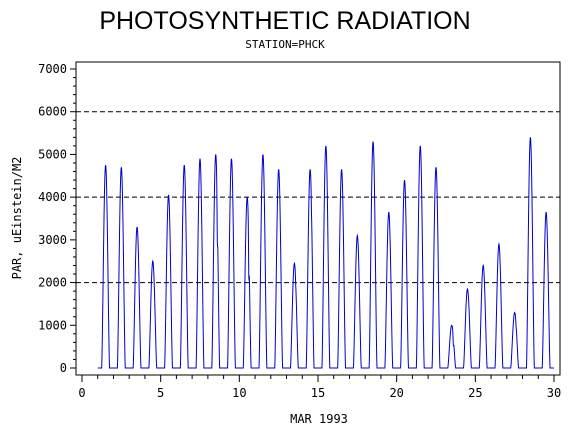  Describe the element at coordinates (52, 240) in the screenshot. I see `y-tick-label: 3000` at that location.